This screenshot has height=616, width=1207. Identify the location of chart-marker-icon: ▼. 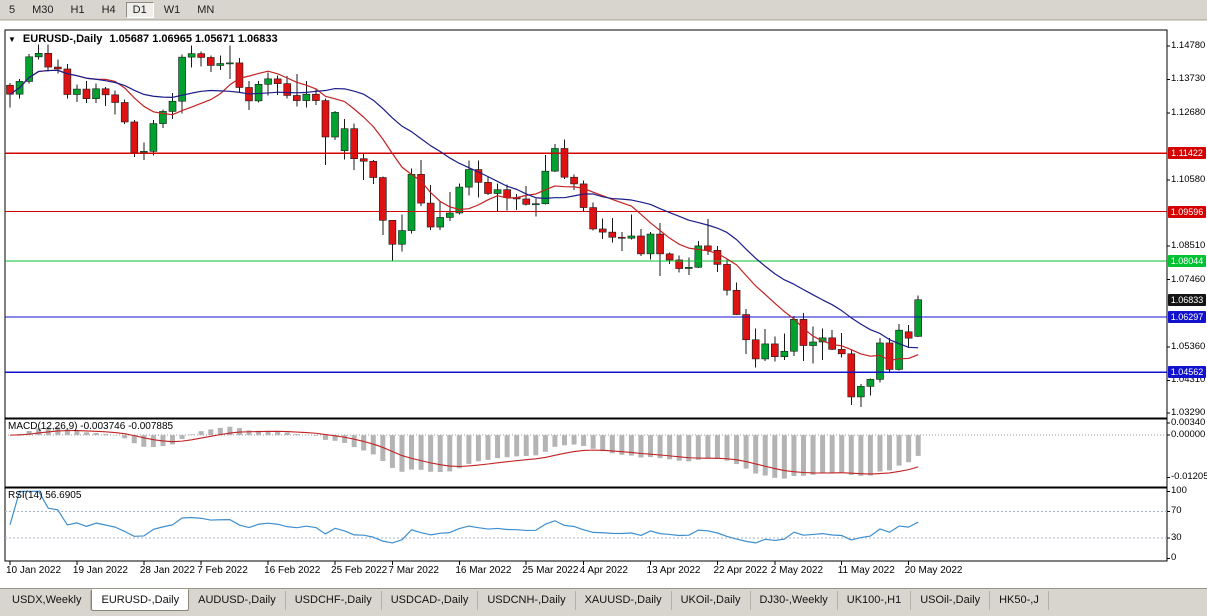
(12, 39).